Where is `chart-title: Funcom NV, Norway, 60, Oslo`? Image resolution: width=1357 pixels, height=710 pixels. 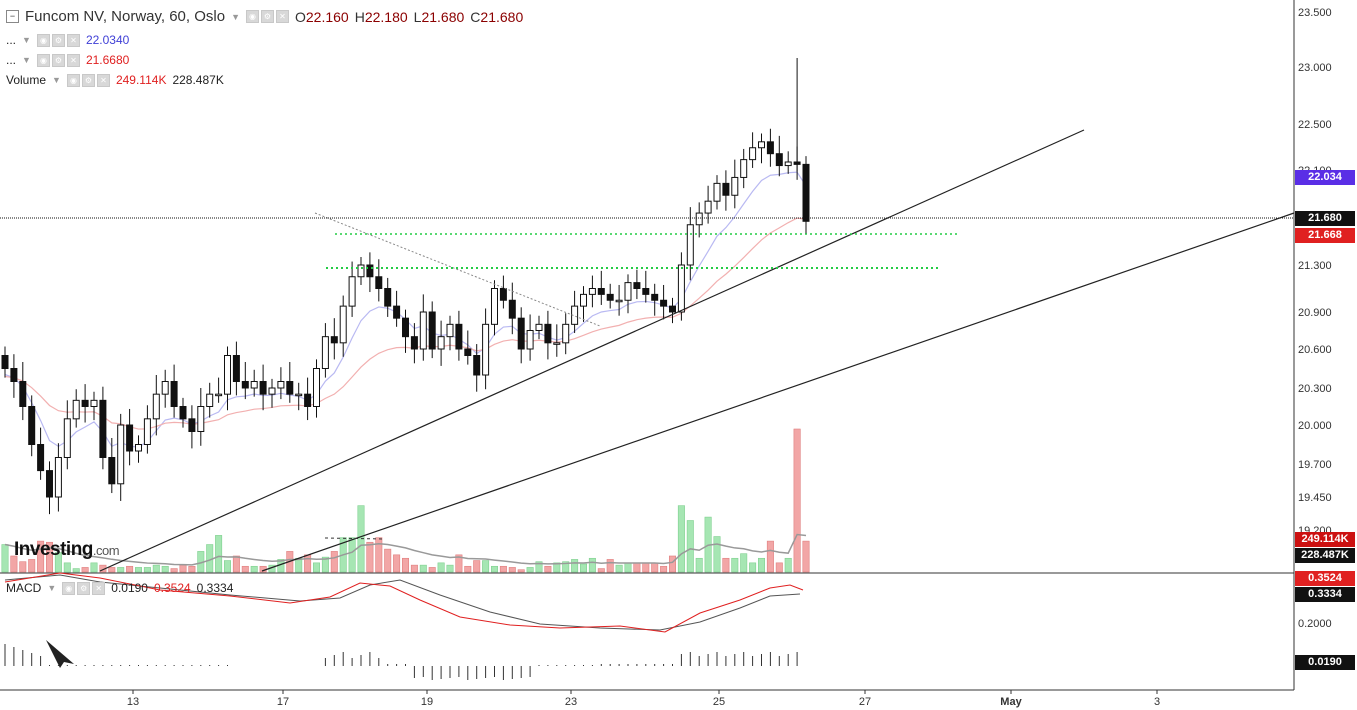
chart-title: Funcom NV, Norway, 60, Oslo is located at coordinates (125, 16).